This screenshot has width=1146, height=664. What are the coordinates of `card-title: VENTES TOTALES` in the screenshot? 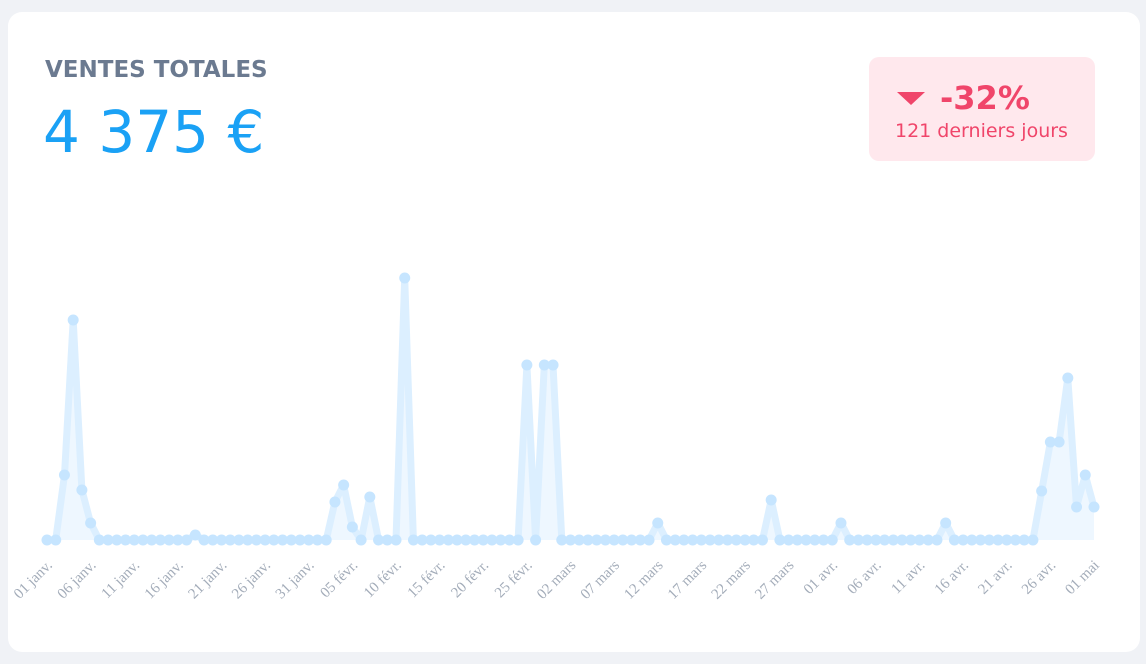 It's located at (156, 70).